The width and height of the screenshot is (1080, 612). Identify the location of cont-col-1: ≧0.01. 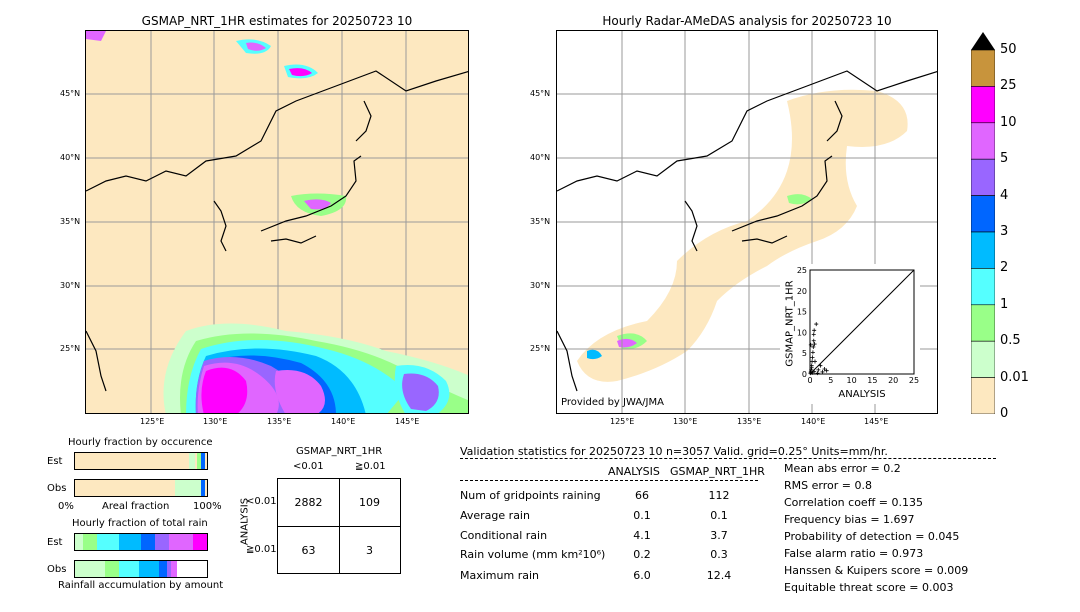
(370, 466).